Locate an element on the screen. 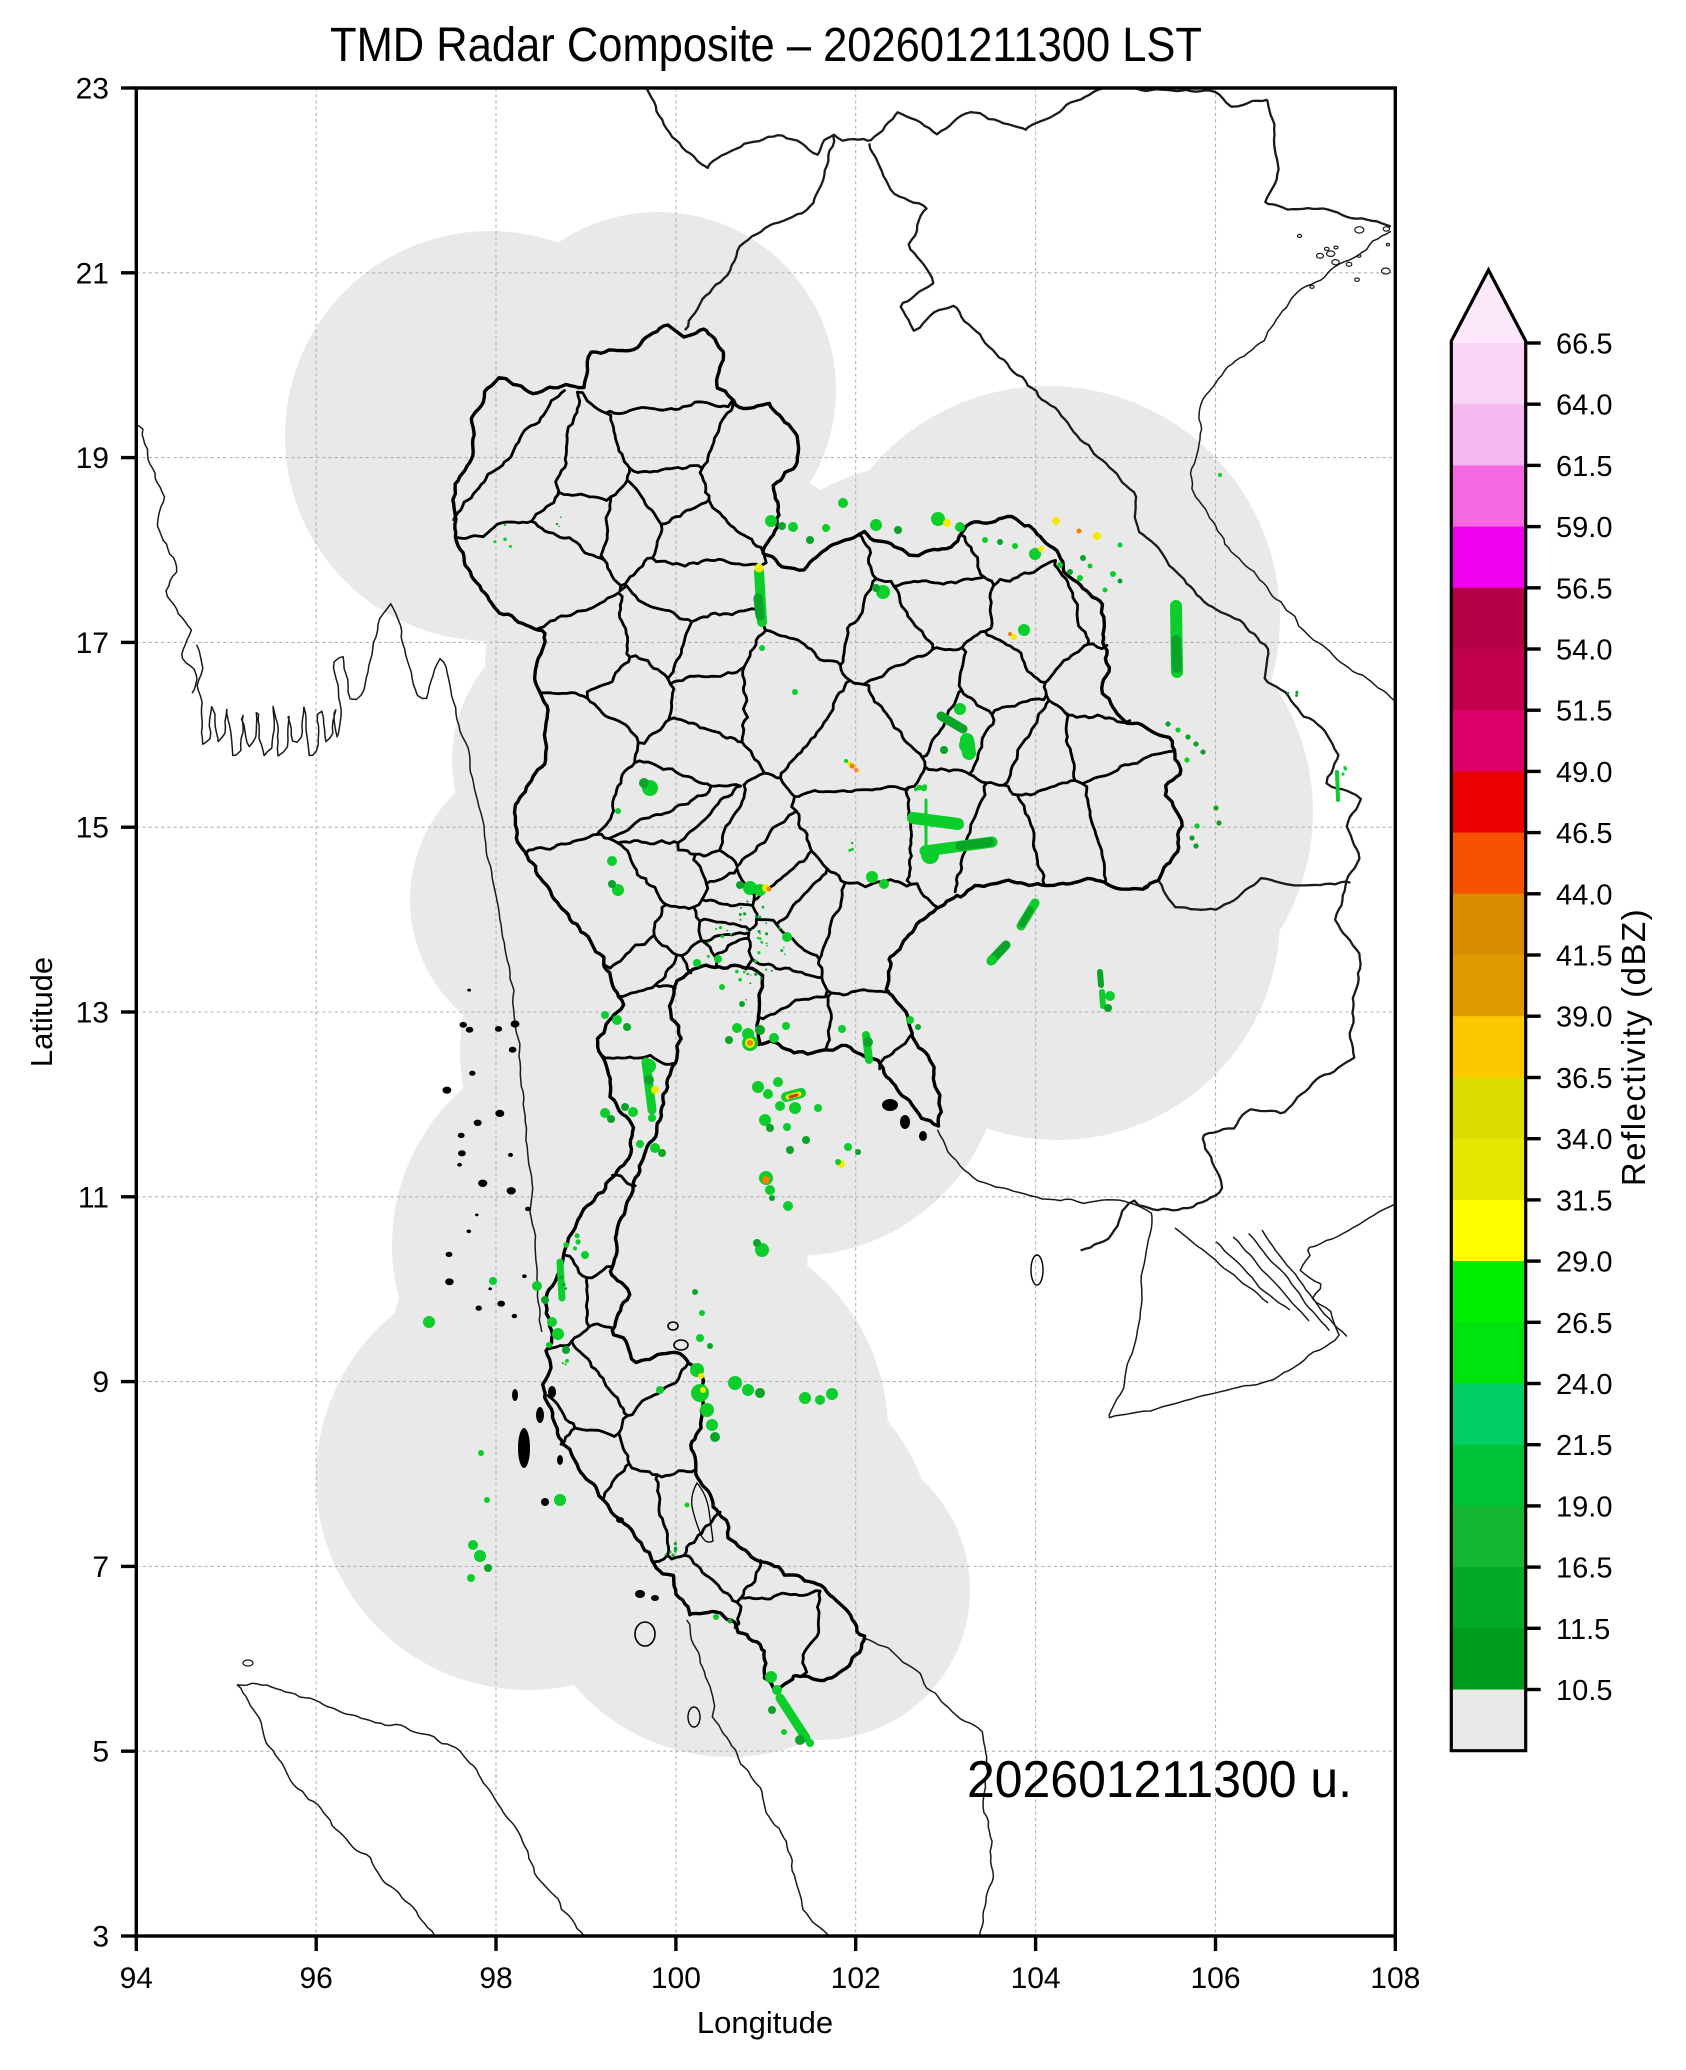 This screenshot has height=2070, width=1686. svg-text: 94 is located at coordinates (136, 1978).